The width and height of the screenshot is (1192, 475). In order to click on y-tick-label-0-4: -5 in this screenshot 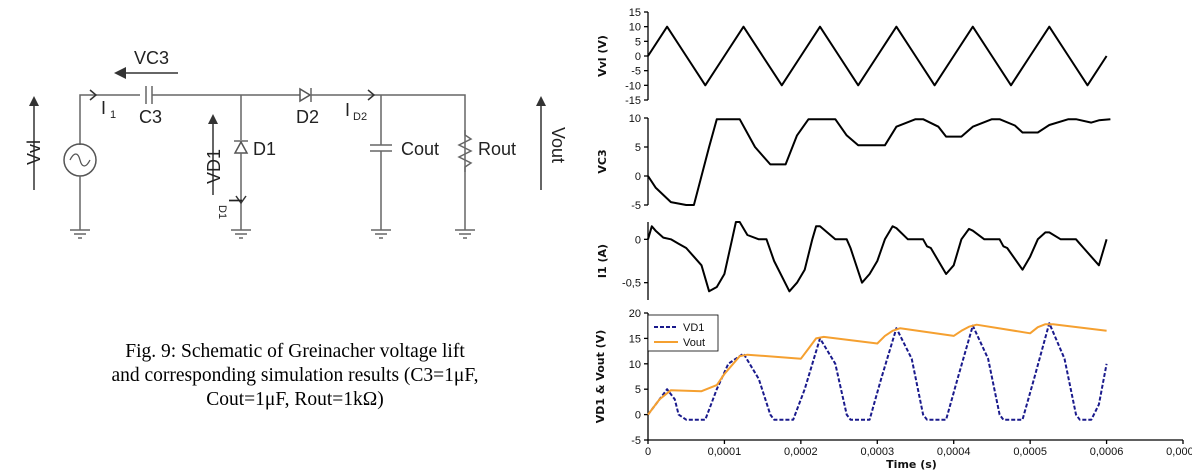, I will do `click(636, 72)`.